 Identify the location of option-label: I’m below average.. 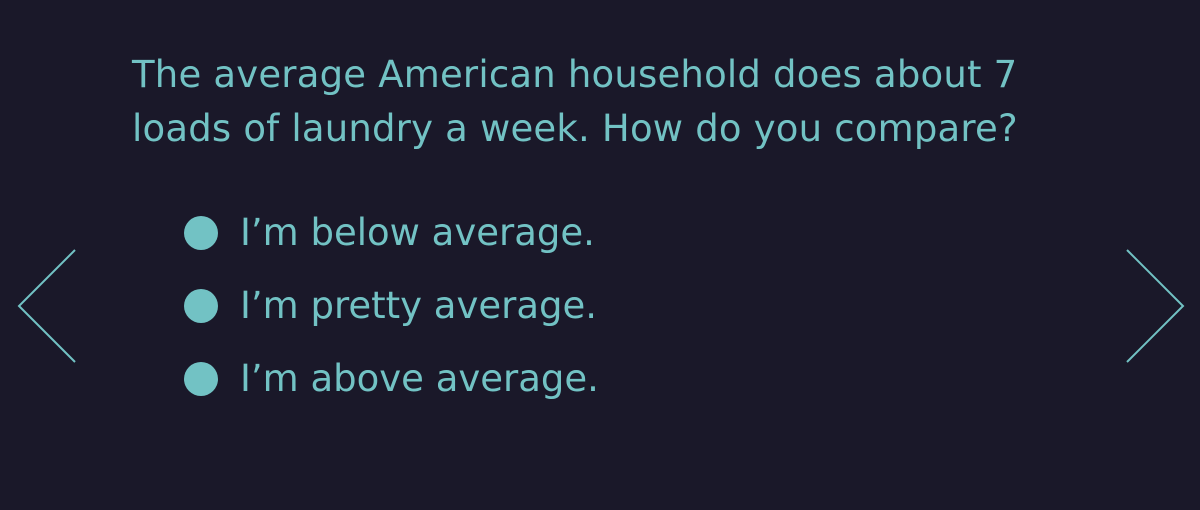
(417, 232).